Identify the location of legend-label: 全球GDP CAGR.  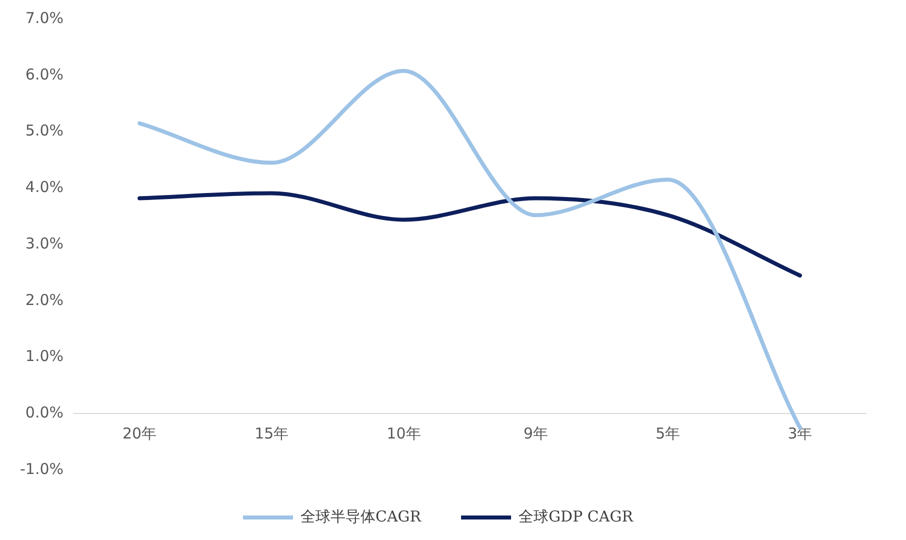
(576, 516).